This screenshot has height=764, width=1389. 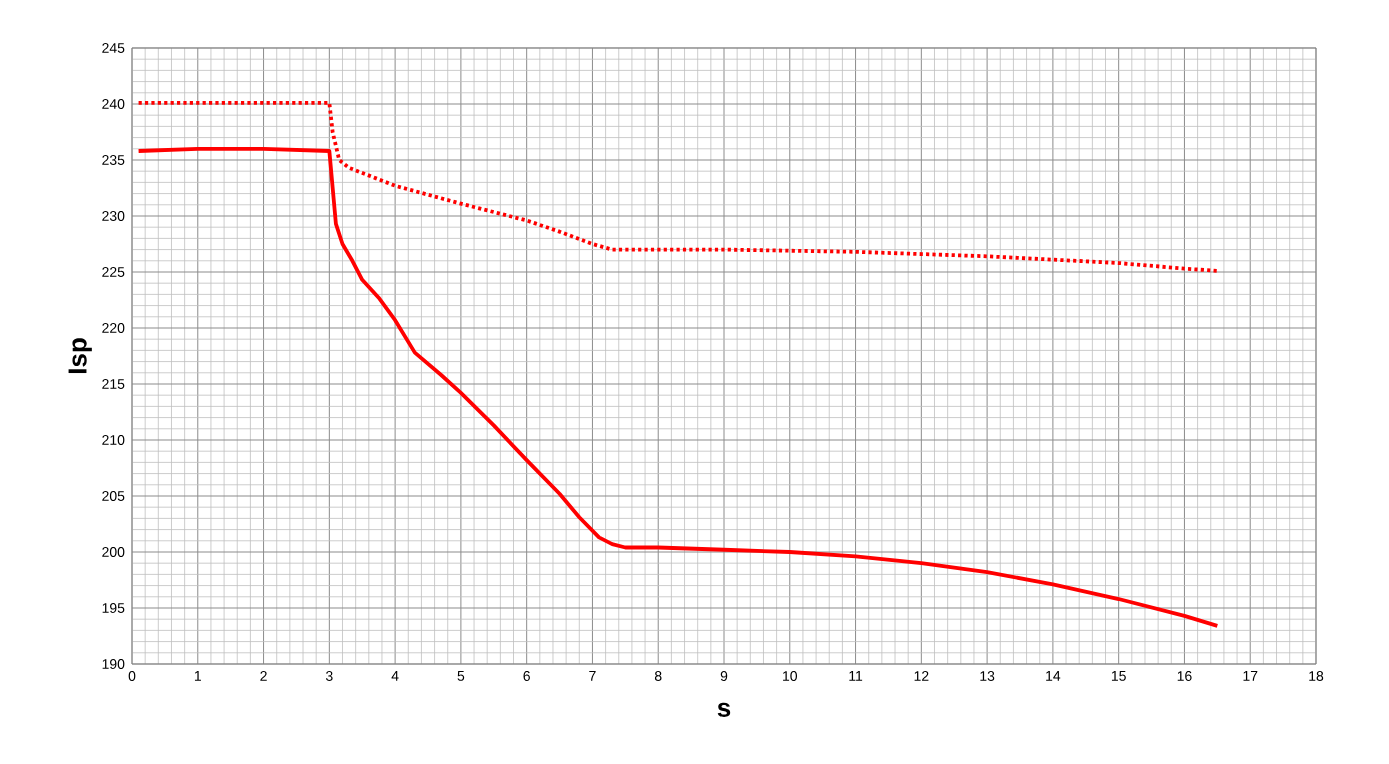 I want to click on y-tick-label: 190, so click(x=113, y=664).